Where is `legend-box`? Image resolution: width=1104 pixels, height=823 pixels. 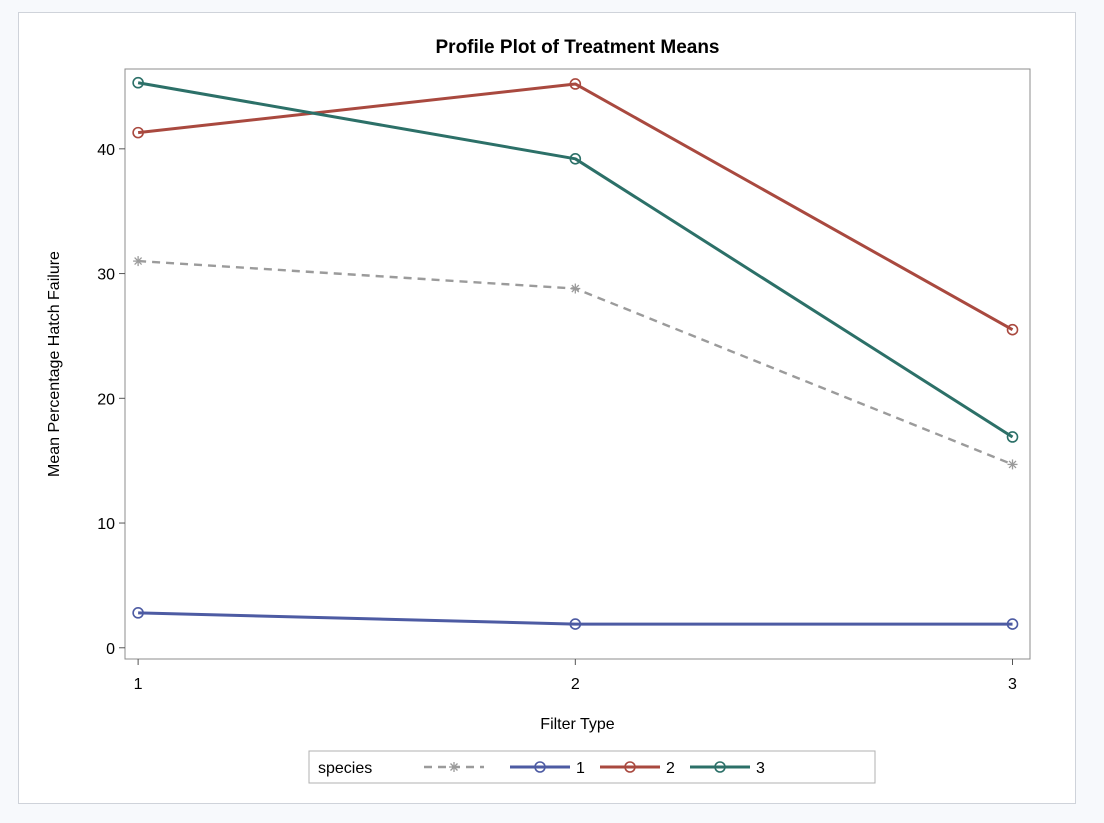 legend-box is located at coordinates (592, 767).